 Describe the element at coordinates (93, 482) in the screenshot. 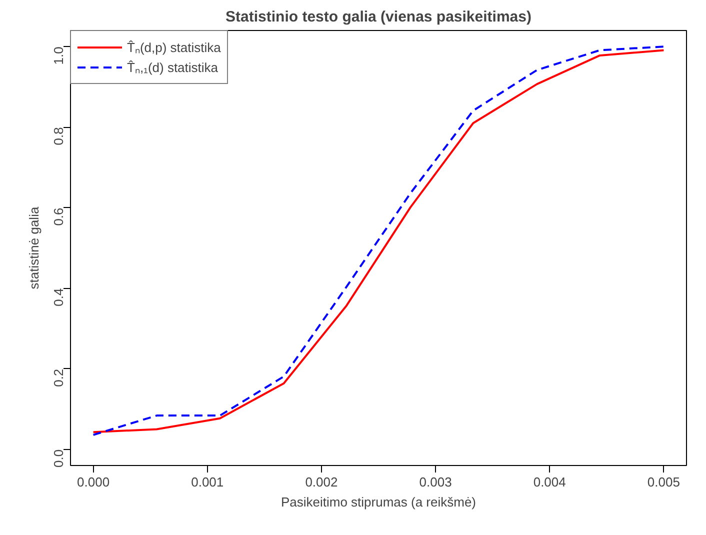

I see `x-tick-label: 0.000` at that location.